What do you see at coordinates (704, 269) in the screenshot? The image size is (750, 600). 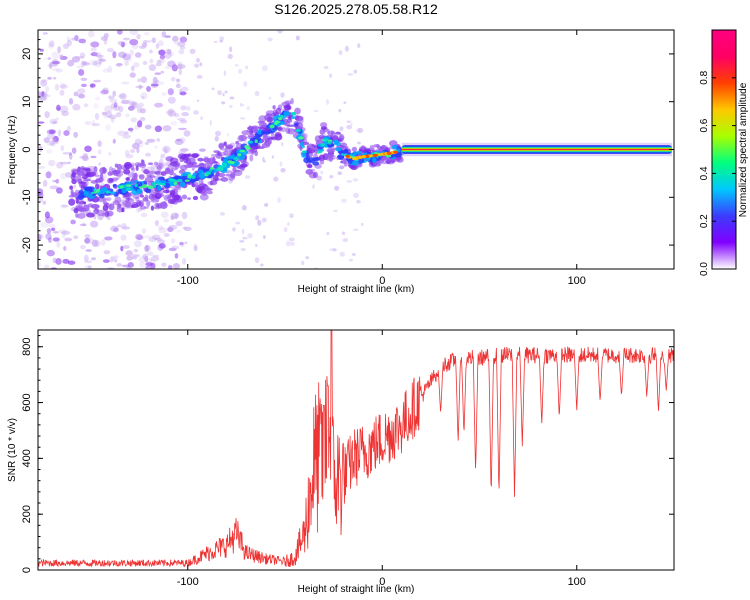 I see `colorbar-tick-label: 0.0` at bounding box center [704, 269].